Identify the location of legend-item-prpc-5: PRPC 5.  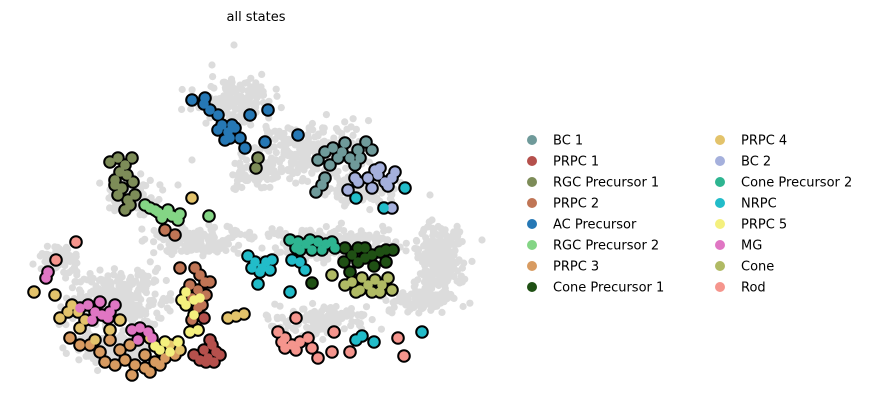
(751, 225).